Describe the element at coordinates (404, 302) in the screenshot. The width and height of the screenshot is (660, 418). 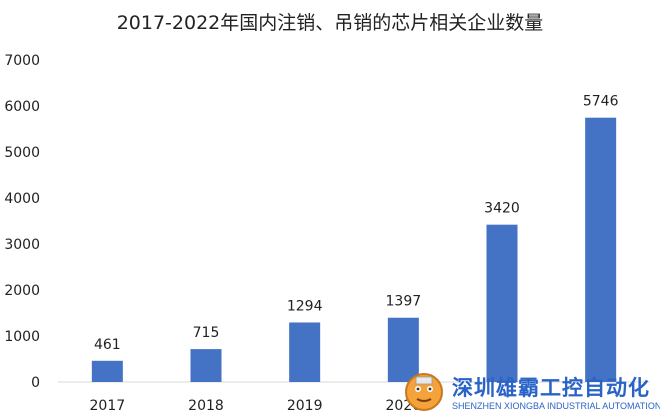
I see `data-label: 1397` at that location.